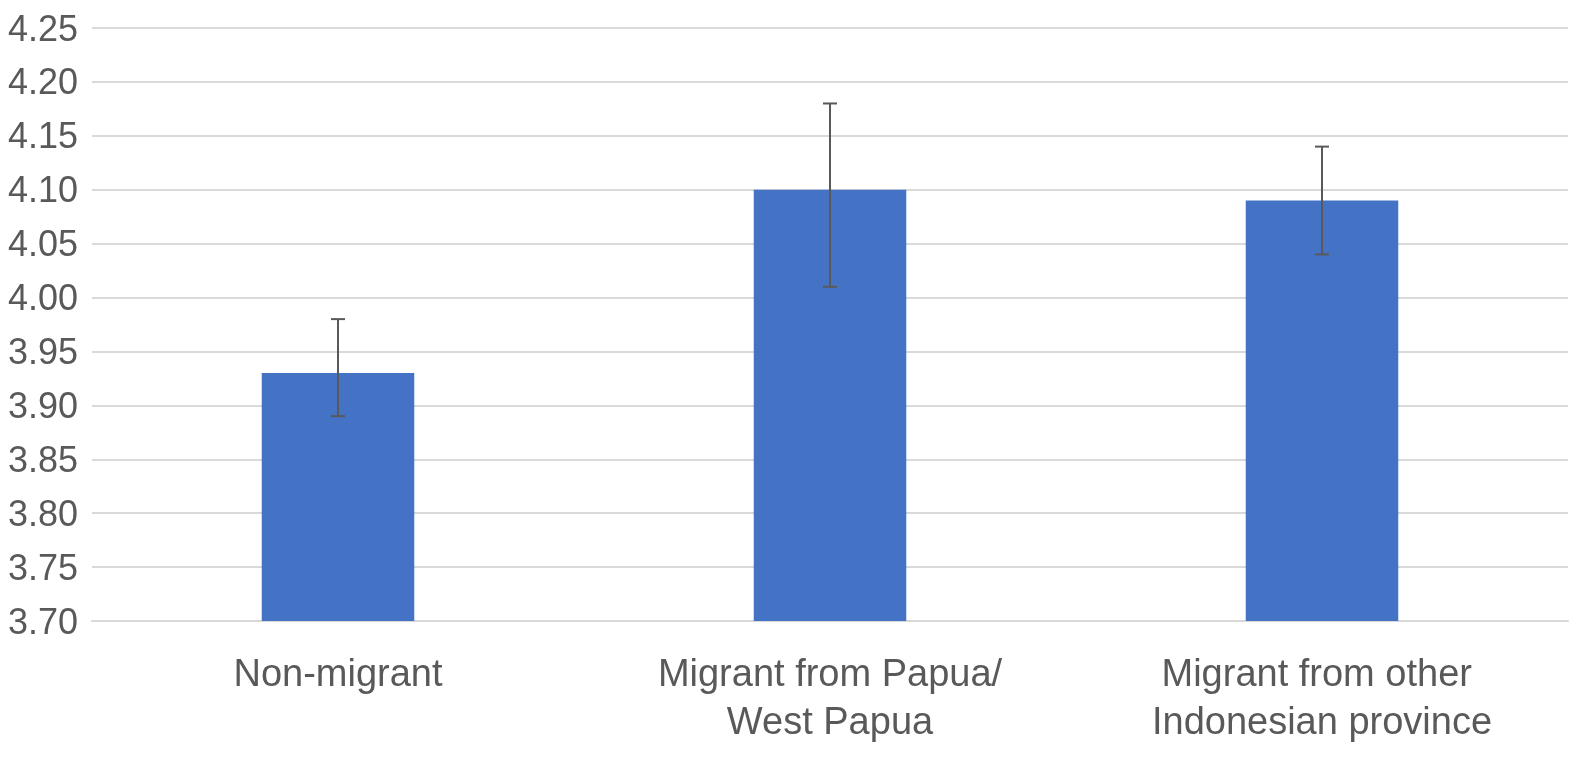  Describe the element at coordinates (42, 244) in the screenshot. I see `y-tick-label: 4.05` at that location.